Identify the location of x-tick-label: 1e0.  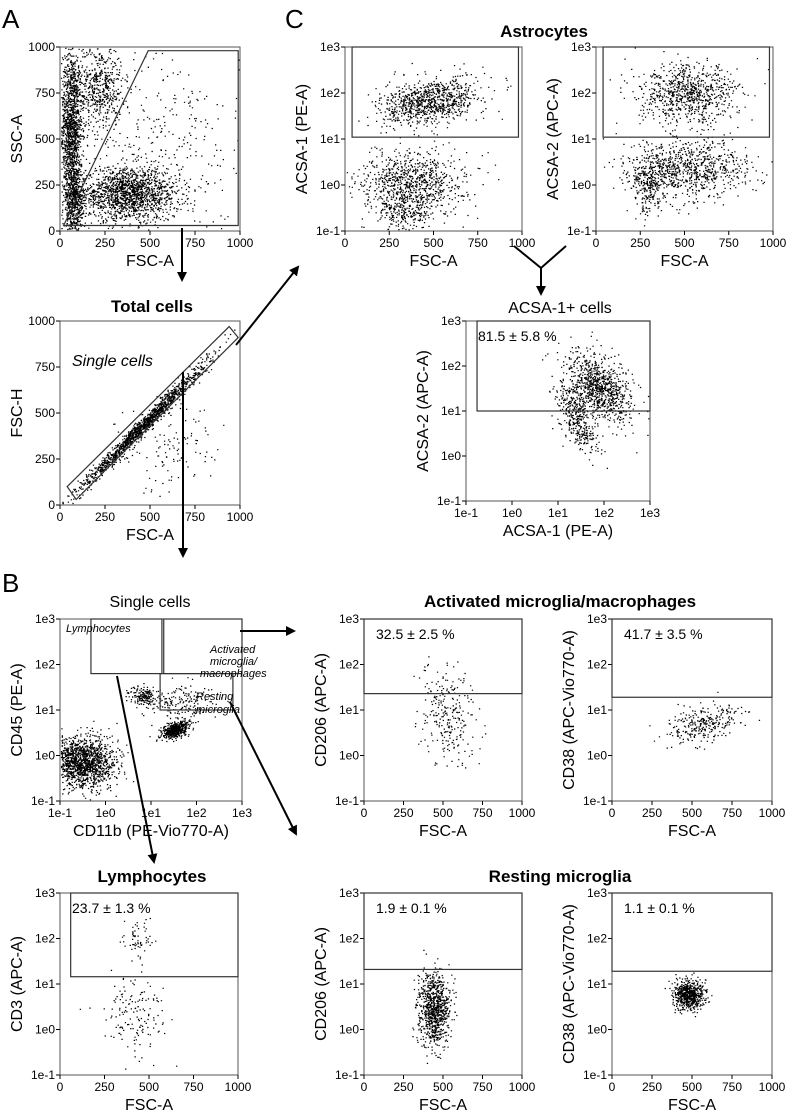
(105, 813).